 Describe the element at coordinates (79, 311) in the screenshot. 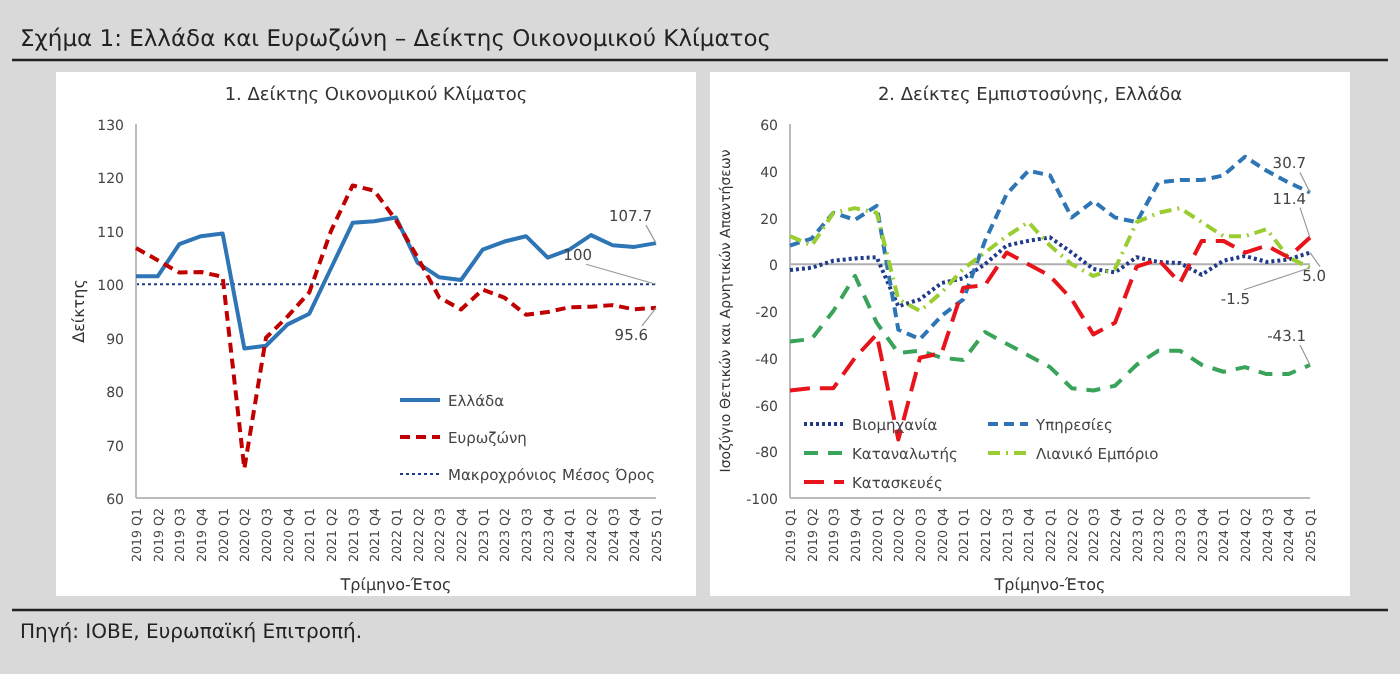

I see `y-axis-title: Δείκτης` at that location.